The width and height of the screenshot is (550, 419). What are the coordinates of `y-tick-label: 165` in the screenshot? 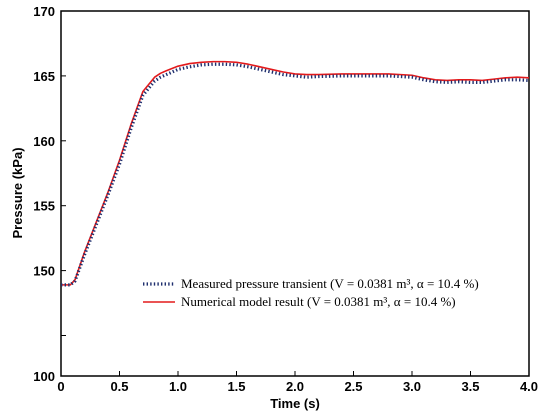 It's located at (44, 76).